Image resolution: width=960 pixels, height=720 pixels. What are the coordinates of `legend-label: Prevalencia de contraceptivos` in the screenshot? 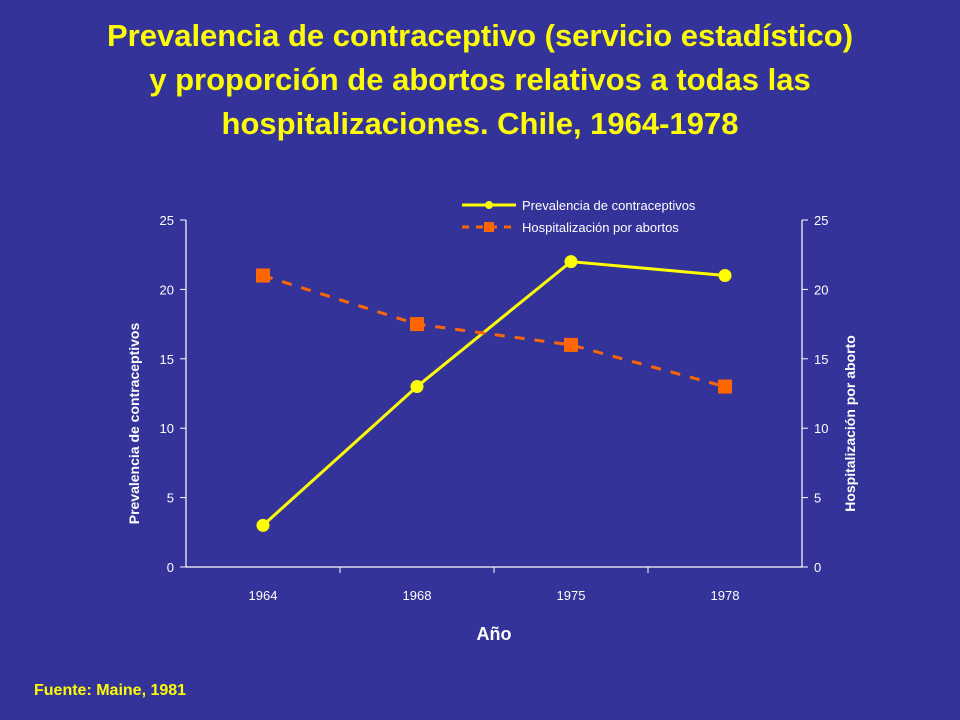 It's located at (609, 205).